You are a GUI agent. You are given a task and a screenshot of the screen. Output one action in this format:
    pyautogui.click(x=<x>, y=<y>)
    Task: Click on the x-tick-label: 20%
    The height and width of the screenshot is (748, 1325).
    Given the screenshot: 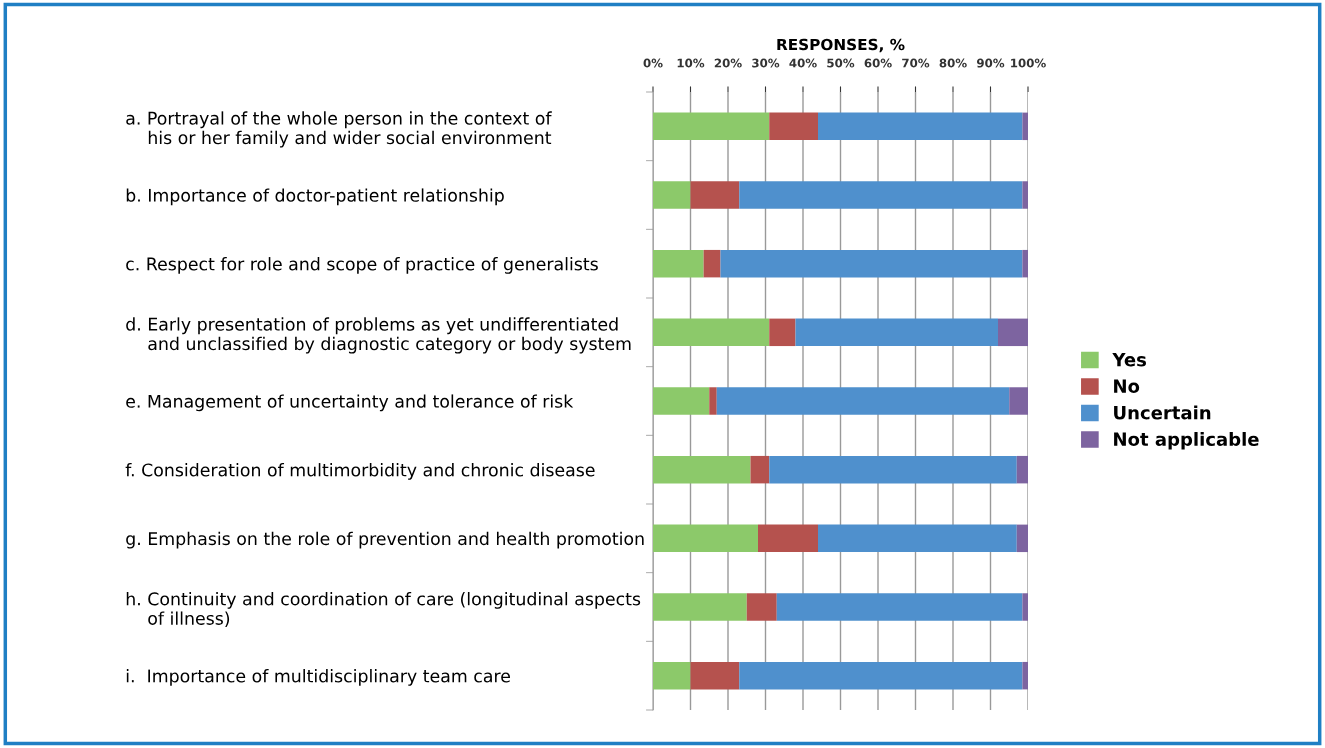 What is the action you would take?
    pyautogui.click(x=728, y=63)
    